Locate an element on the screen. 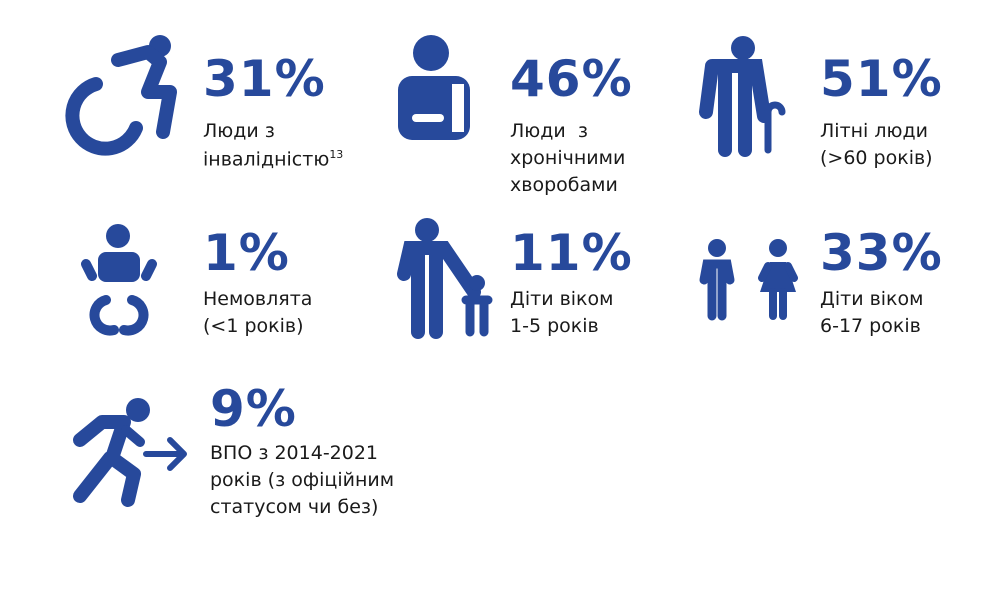 The height and width of the screenshot is (590, 1006). icon-parent-child is located at coordinates (445, 278).